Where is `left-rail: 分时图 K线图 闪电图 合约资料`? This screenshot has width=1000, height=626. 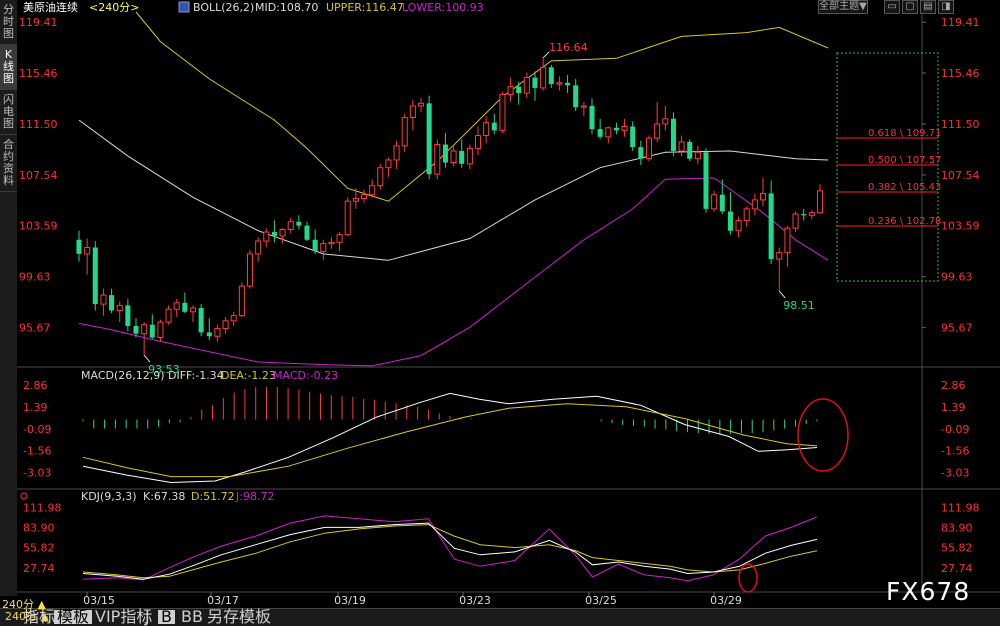
left-rail: 分时图 K线图 闪电图 合约资料 is located at coordinates (9, 304).